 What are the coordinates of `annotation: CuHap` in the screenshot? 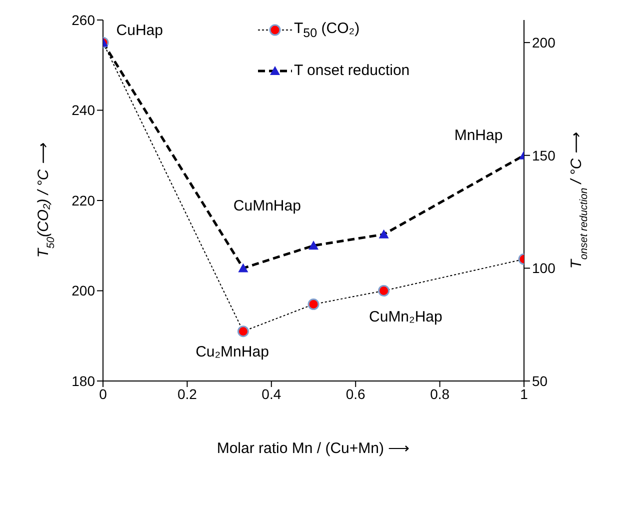 It's located at (139, 31).